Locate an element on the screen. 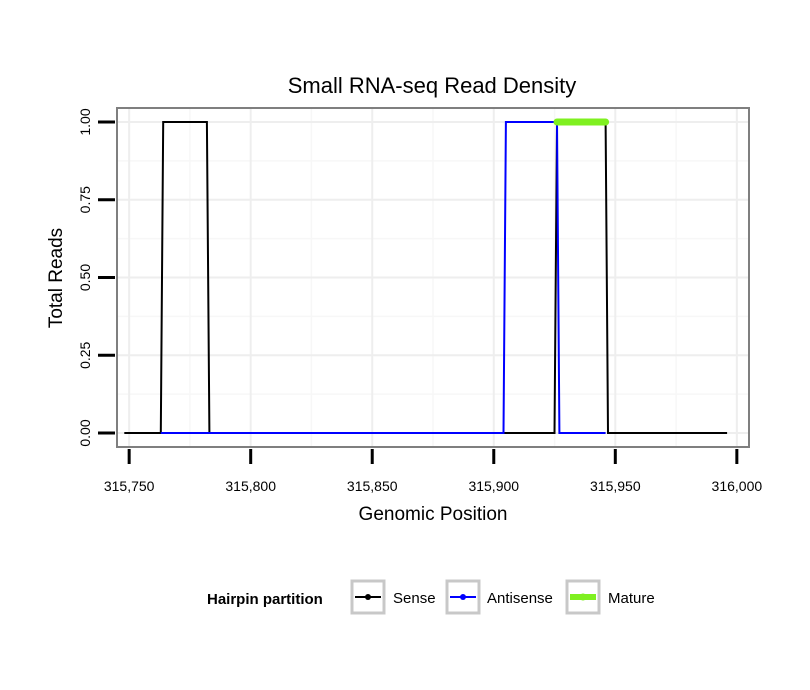 This screenshot has height=690, width=810. y-tick-label: 0.75 is located at coordinates (85, 199).